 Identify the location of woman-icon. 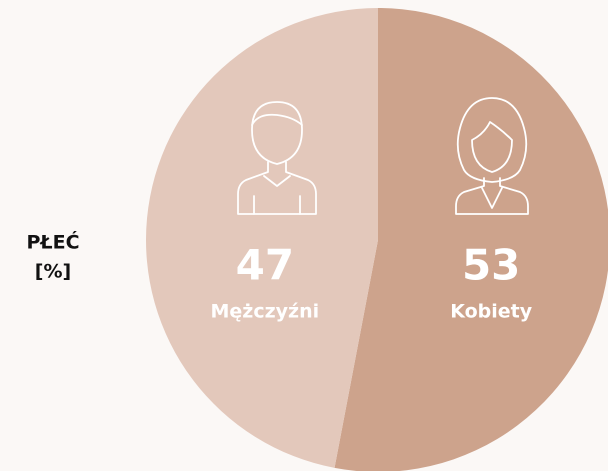
(492, 156).